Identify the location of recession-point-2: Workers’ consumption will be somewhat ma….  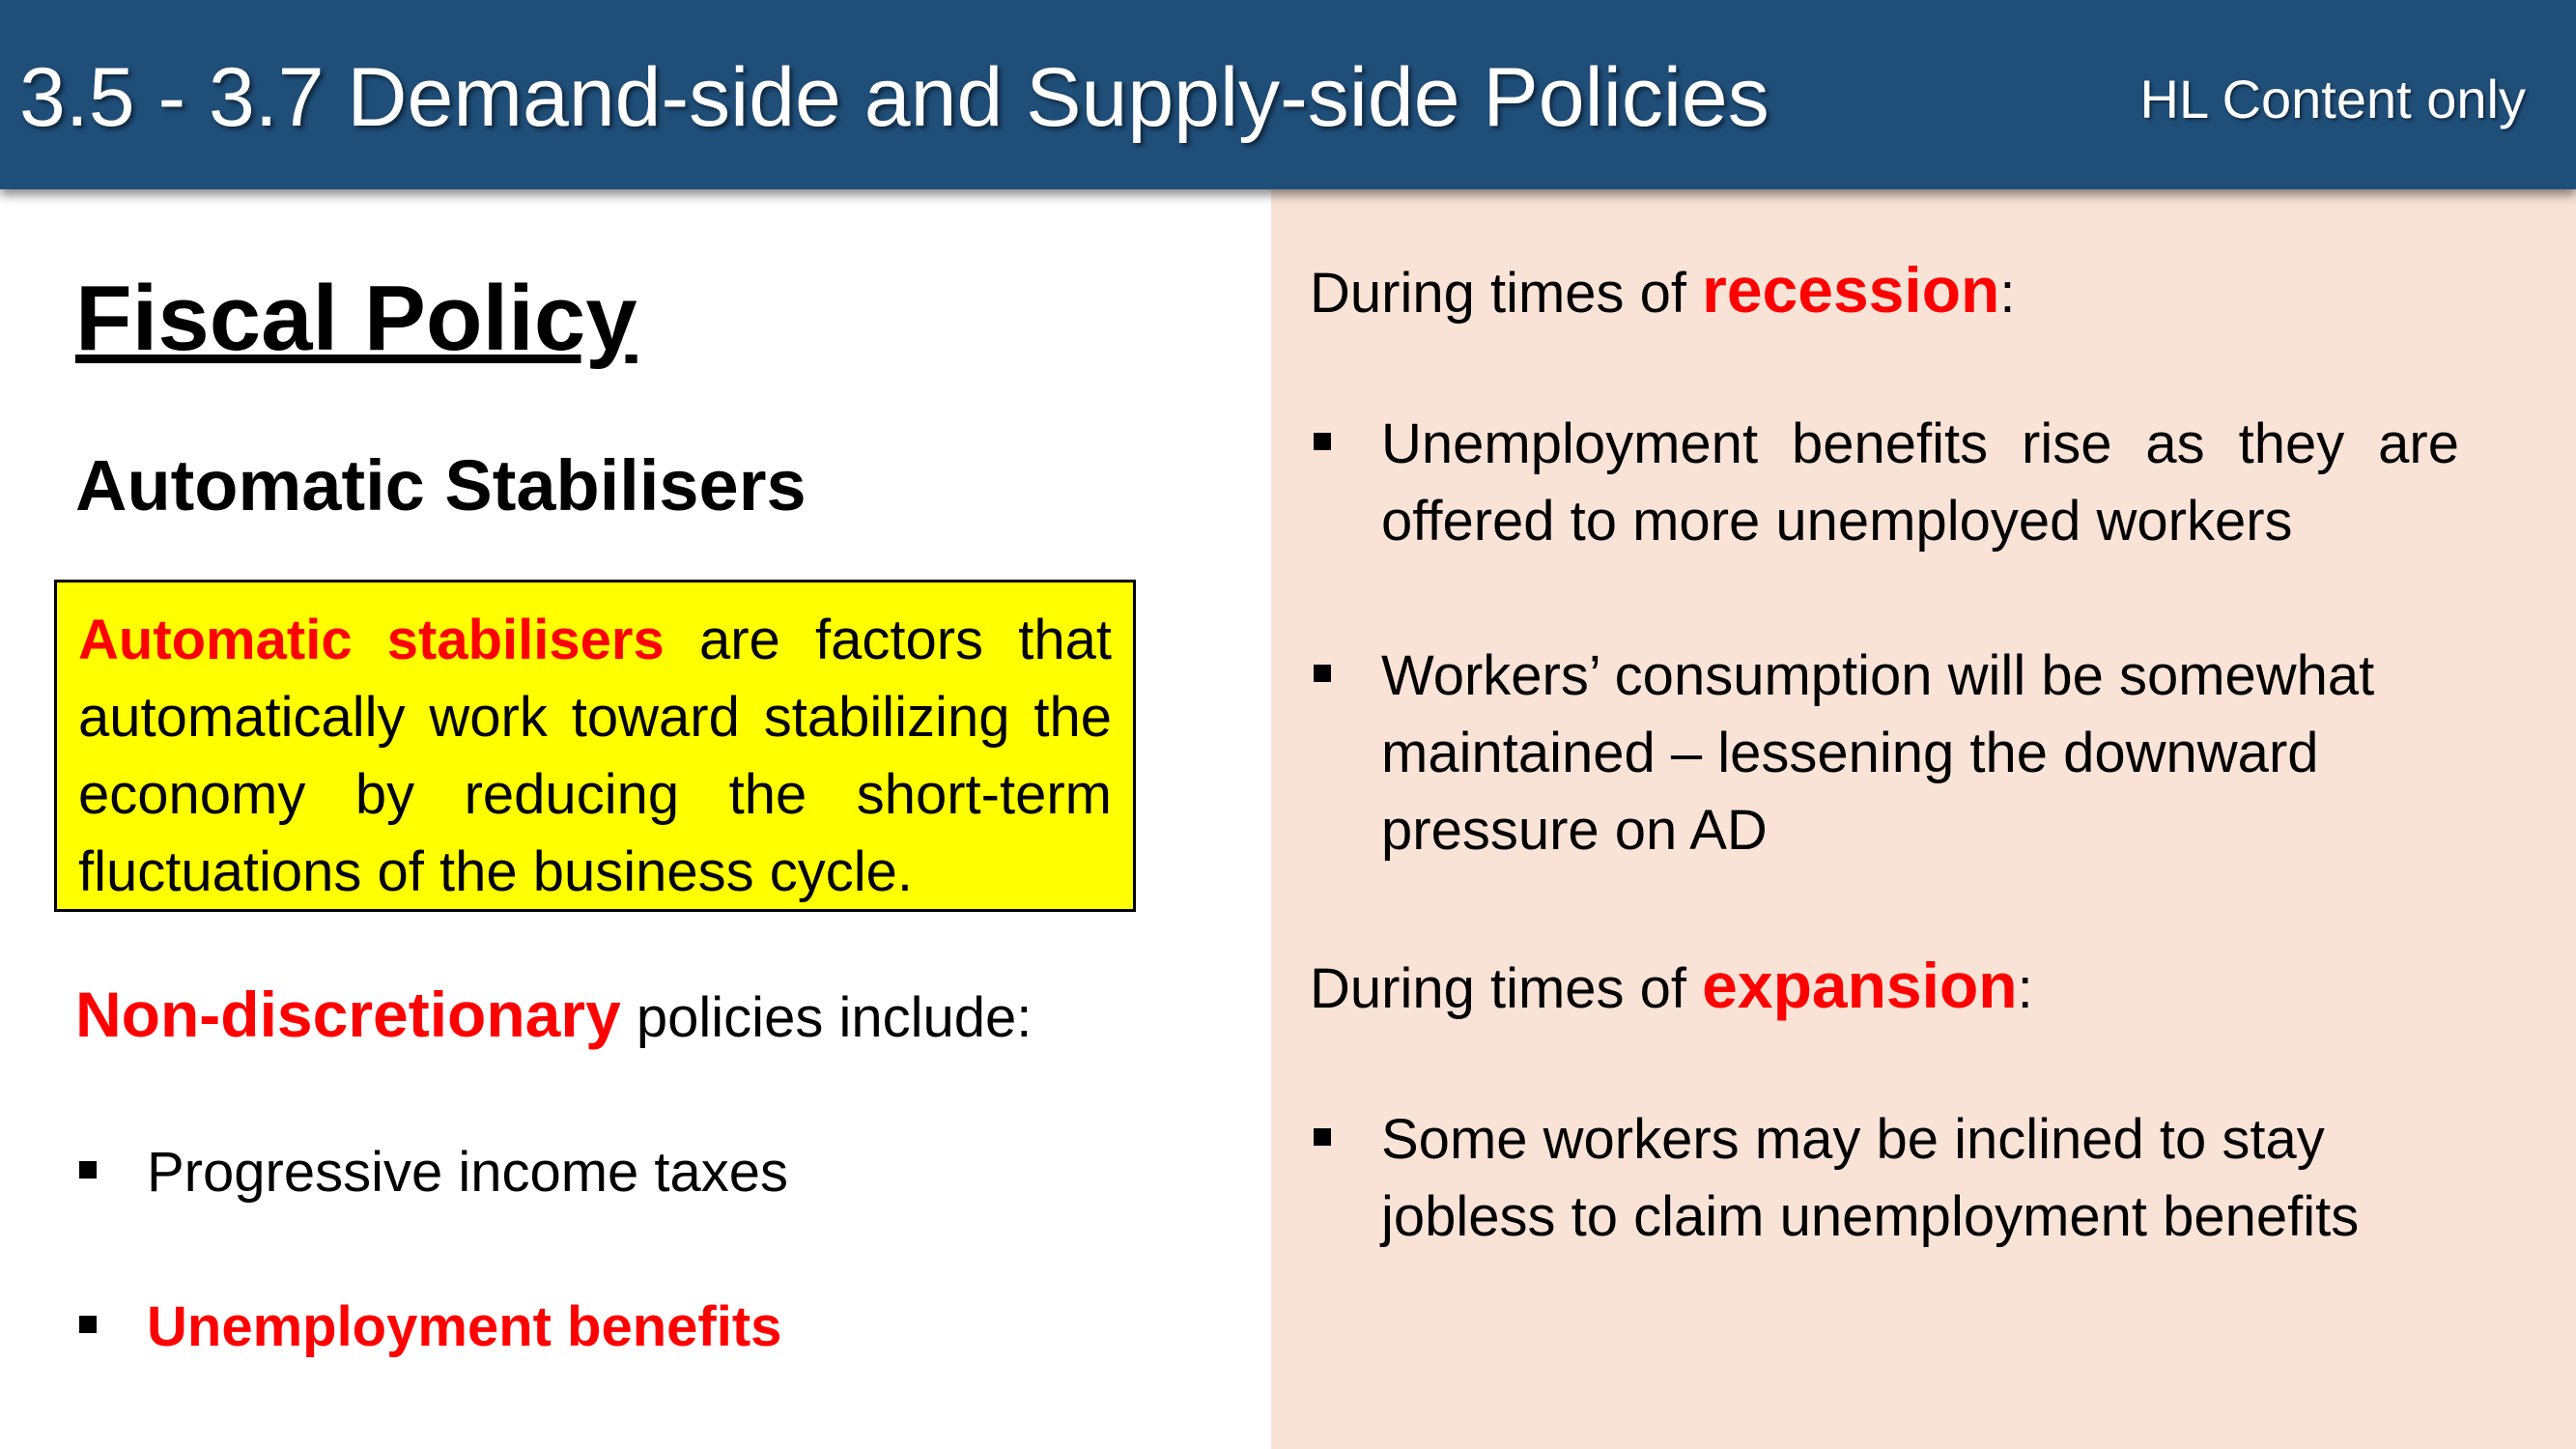
(1878, 753).